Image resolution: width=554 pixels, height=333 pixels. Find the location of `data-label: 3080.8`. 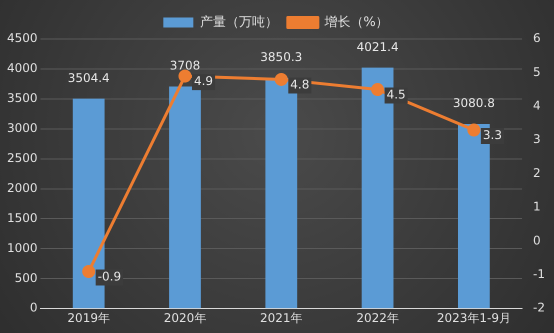

data-label: 3080.8 is located at coordinates (473, 103).